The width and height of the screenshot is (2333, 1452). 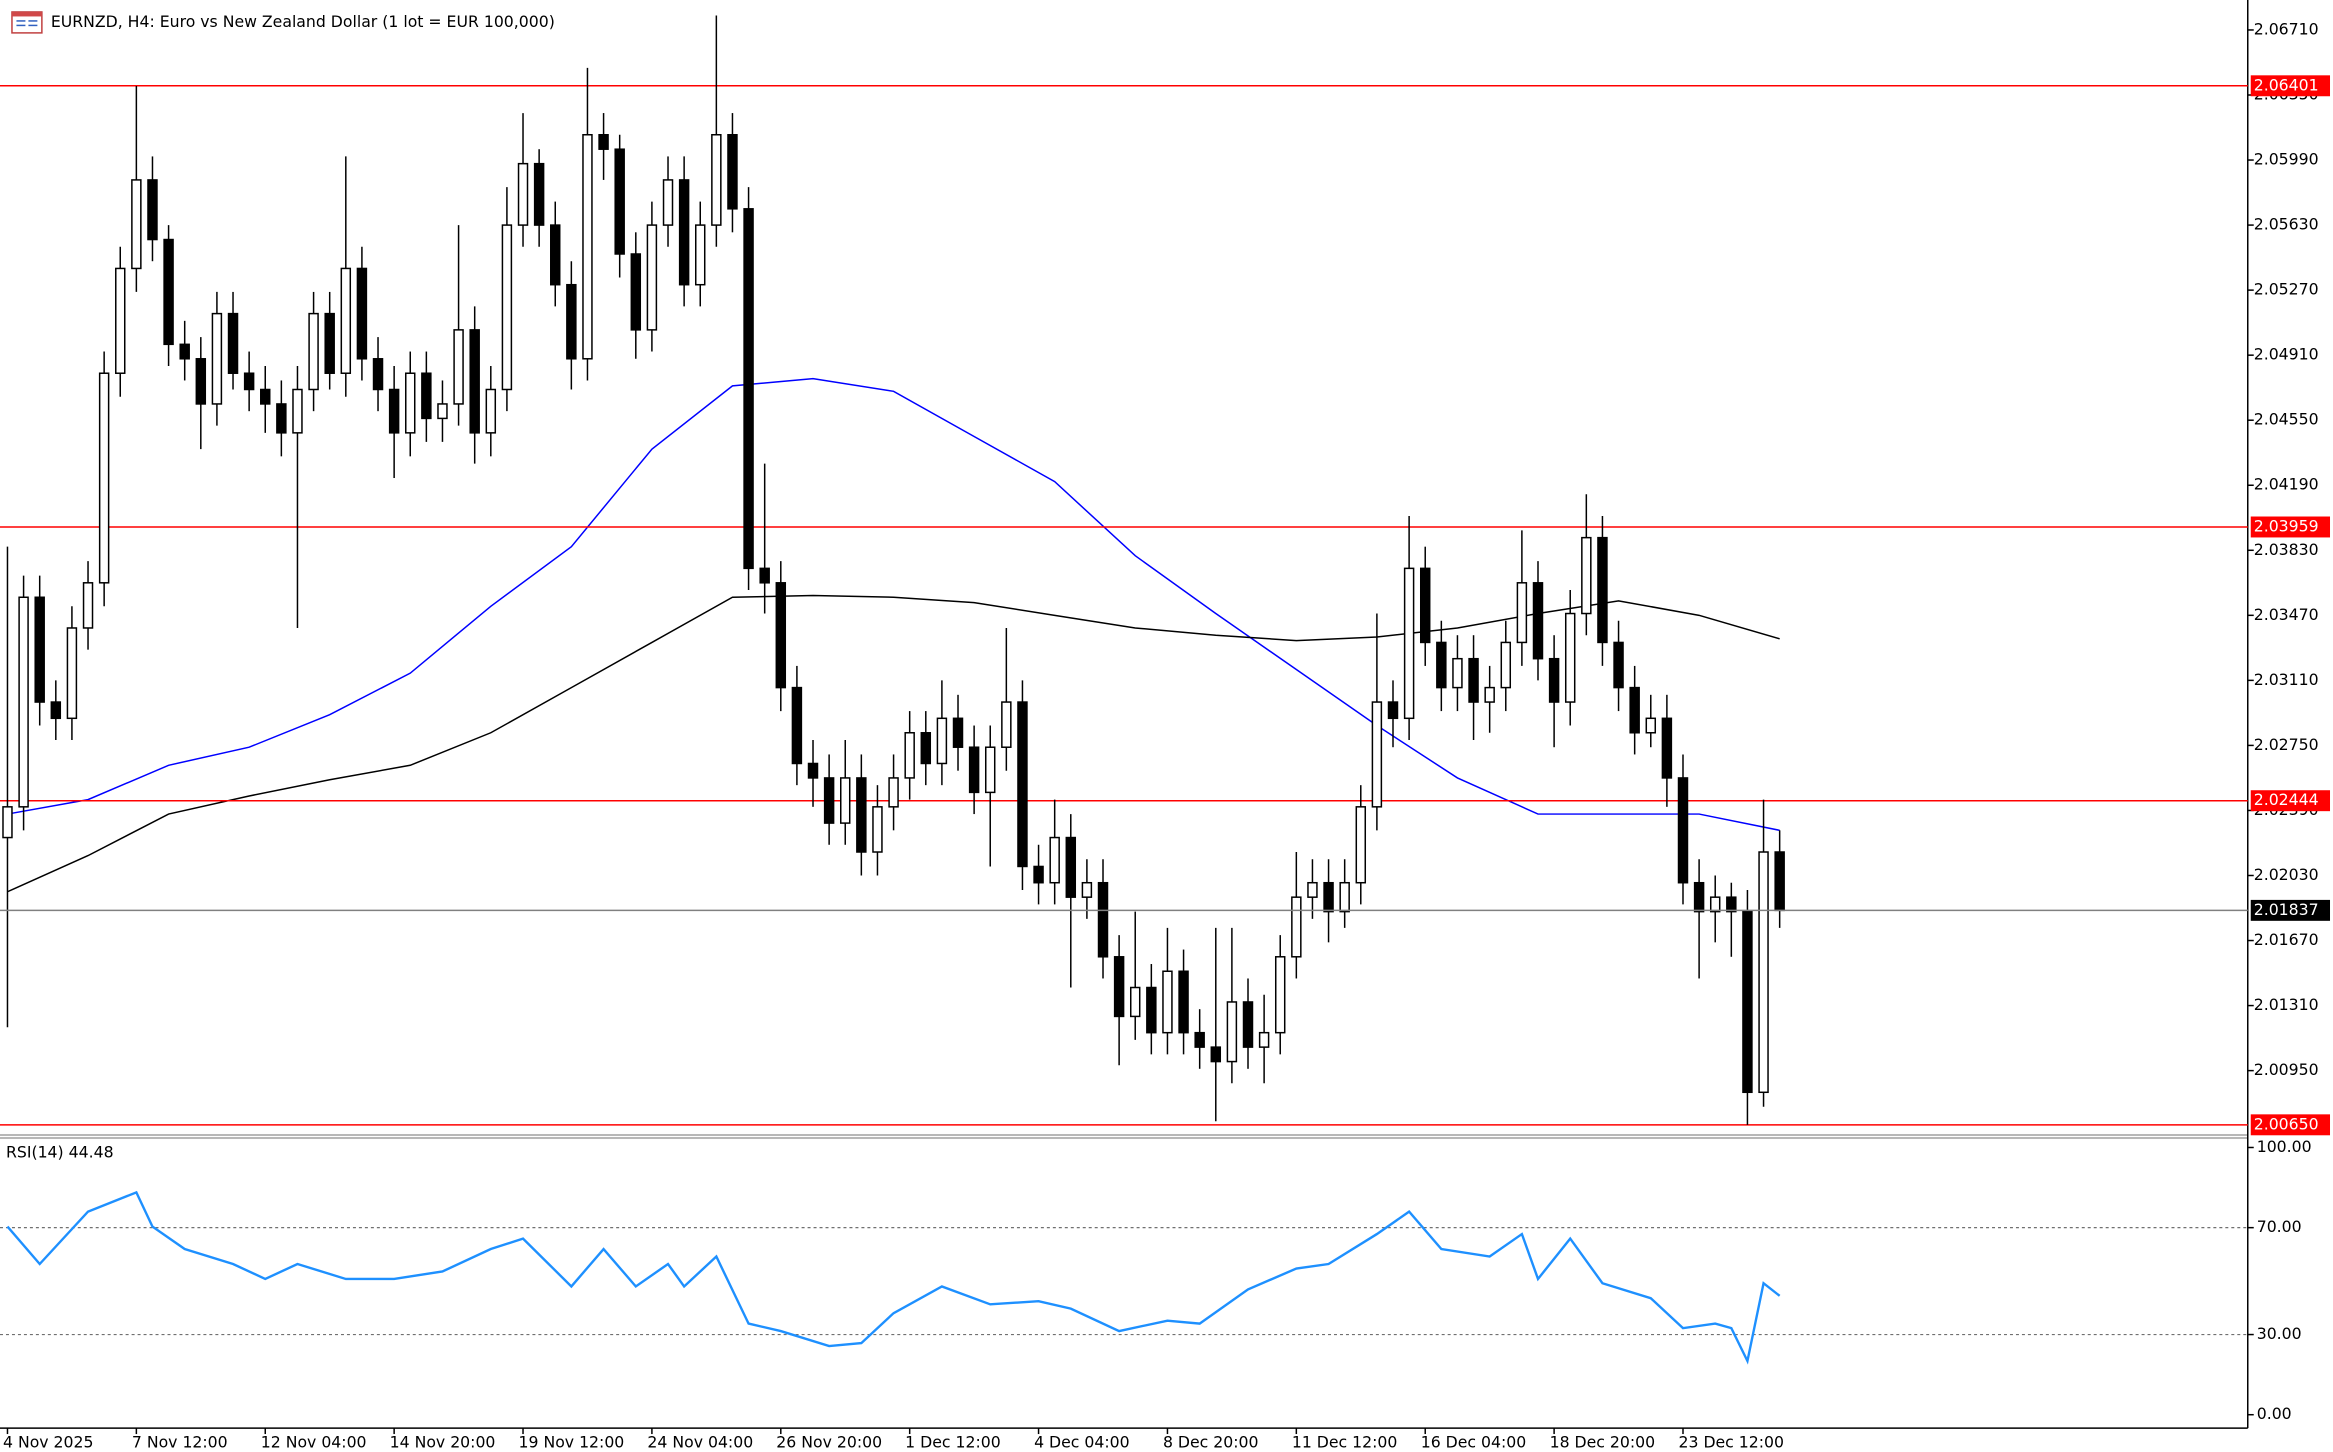 What do you see at coordinates (2286, 224) in the screenshot?
I see `y-tick-label: 2.05630` at bounding box center [2286, 224].